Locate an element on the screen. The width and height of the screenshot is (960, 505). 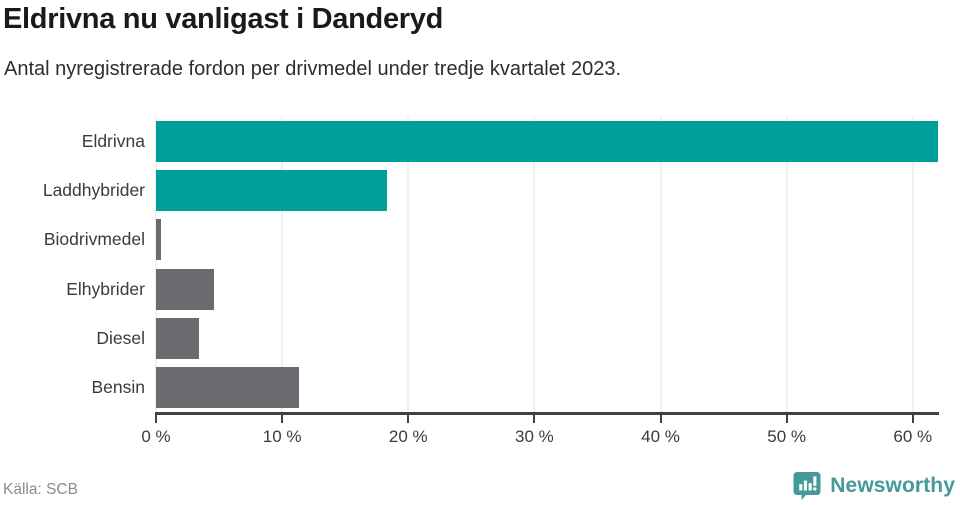
x-axis-tick-label: 0 % is located at coordinates (156, 436).